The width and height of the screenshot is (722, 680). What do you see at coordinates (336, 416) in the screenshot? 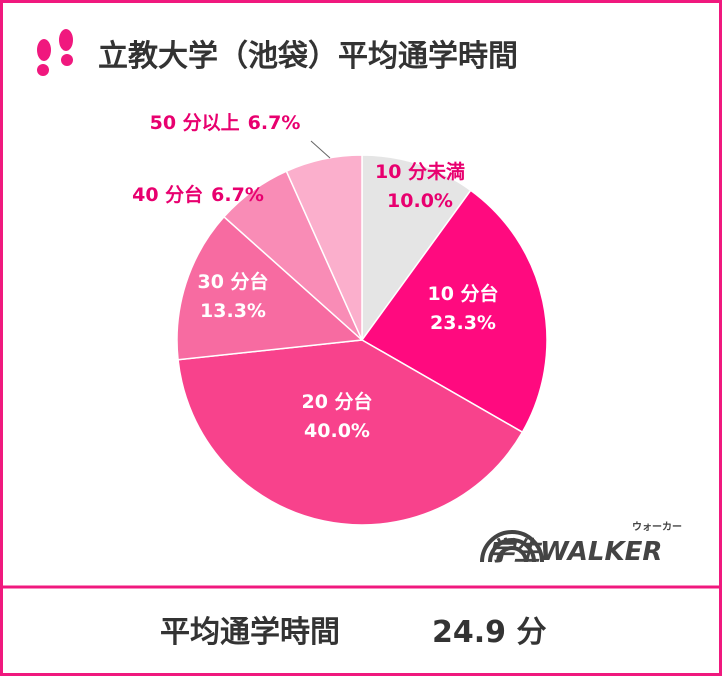
I see `slice-label: 20 分台 40.0%` at bounding box center [336, 416].